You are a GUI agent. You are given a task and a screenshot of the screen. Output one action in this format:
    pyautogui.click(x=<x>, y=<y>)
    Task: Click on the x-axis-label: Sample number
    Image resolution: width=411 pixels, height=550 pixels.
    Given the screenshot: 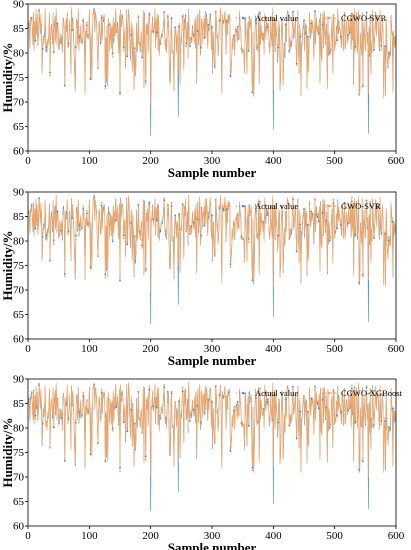 What is the action you would take?
    pyautogui.click(x=212, y=545)
    